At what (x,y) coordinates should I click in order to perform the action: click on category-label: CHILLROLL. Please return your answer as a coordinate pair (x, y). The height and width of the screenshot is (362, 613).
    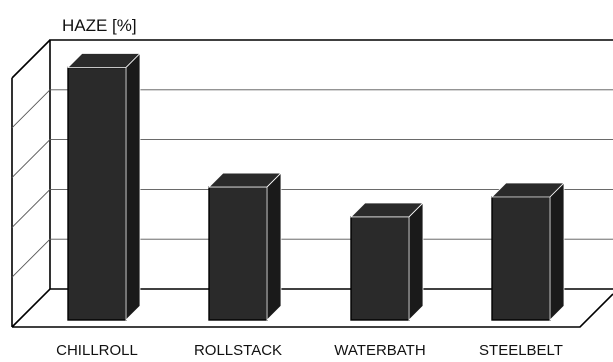
    Looking at the image, I should click on (97, 350).